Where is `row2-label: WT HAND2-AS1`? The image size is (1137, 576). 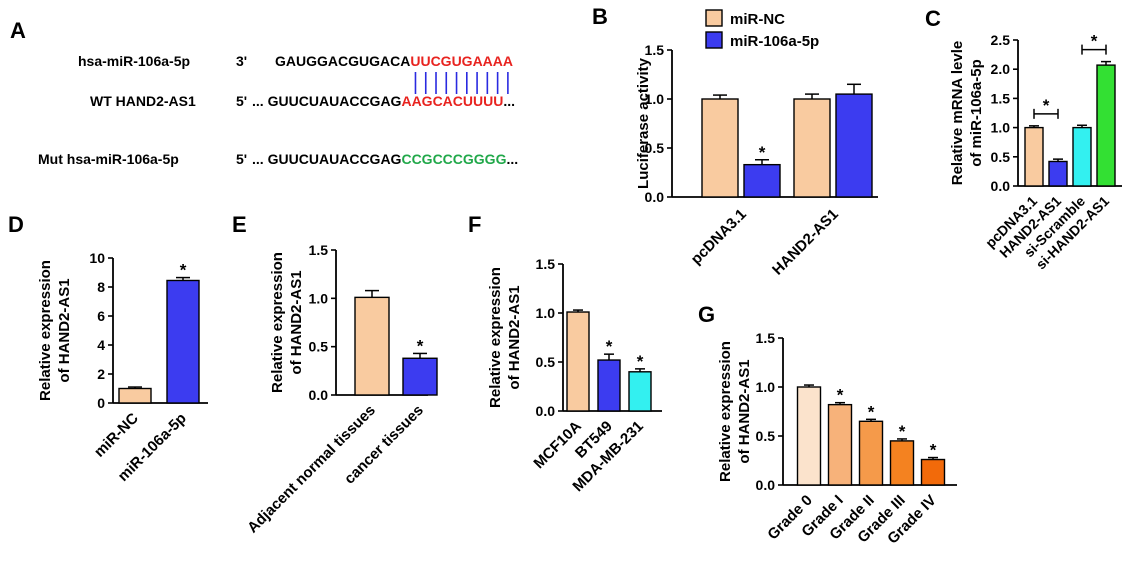 row2-label: WT HAND2-AS1 is located at coordinates (143, 101).